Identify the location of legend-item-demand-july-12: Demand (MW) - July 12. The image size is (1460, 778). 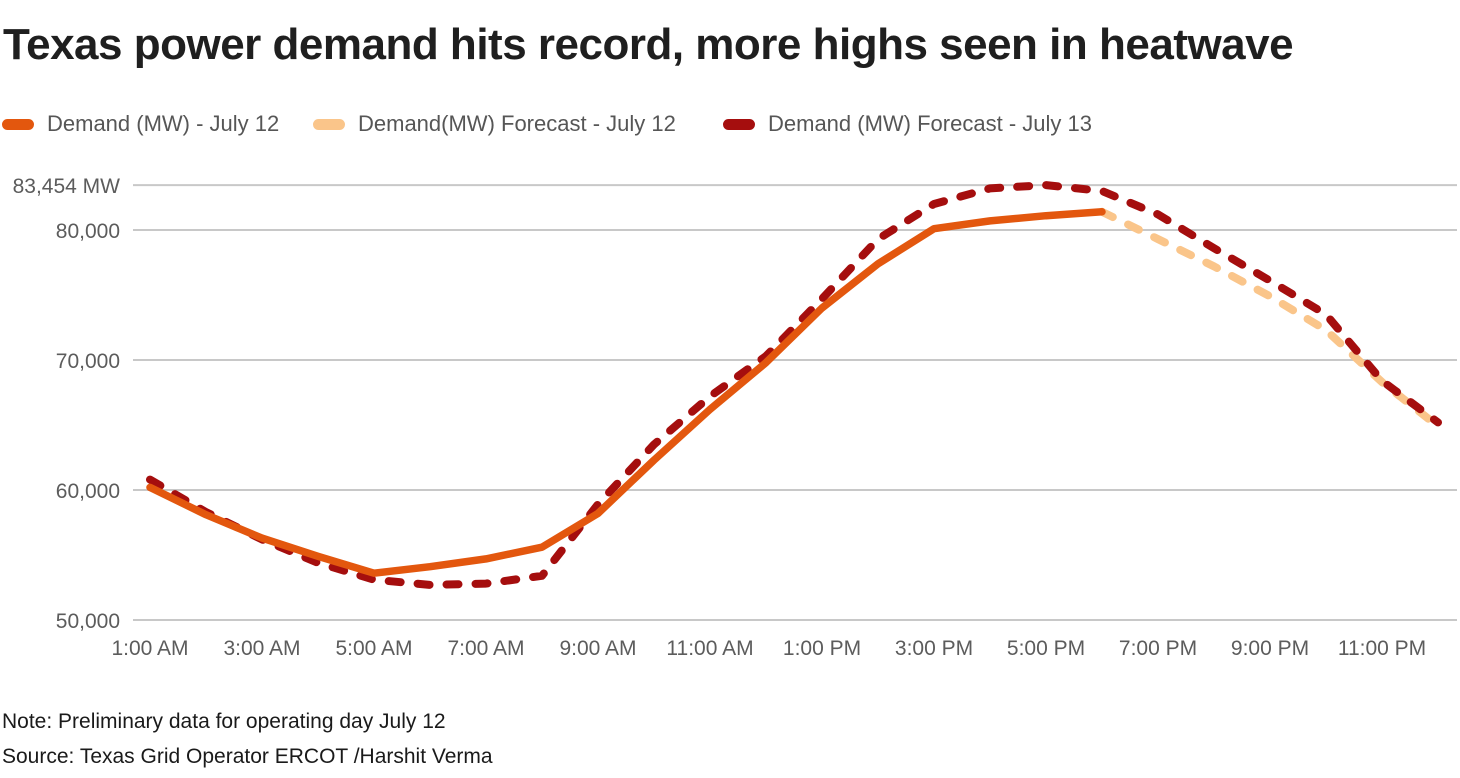
(140, 124).